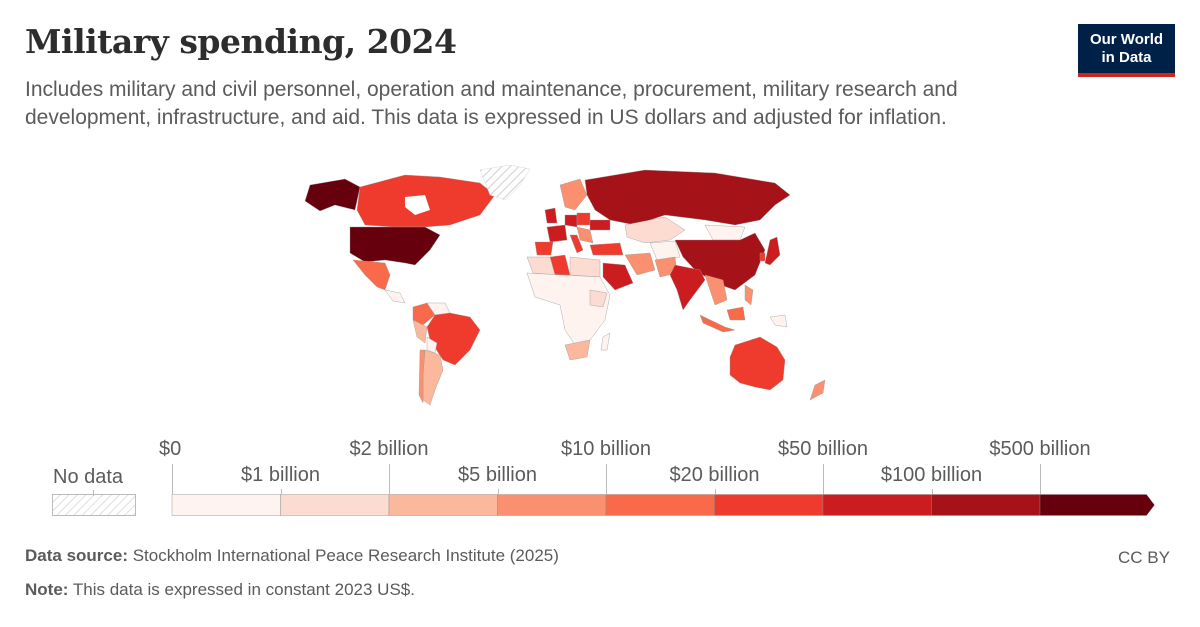 This screenshot has height=627, width=1200. Describe the element at coordinates (432, 345) in the screenshot. I see `region-bolivia` at that location.